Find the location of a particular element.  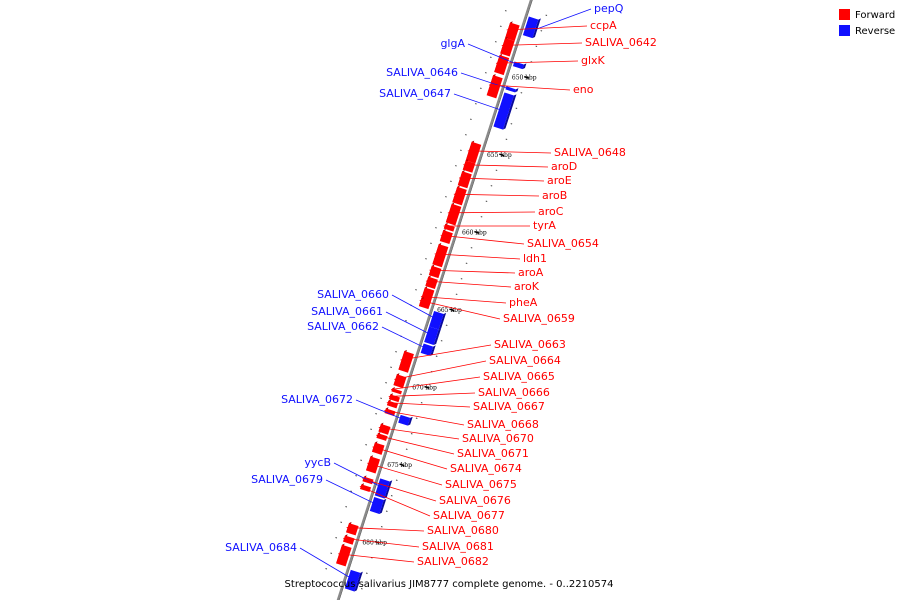

gene-label: SALIVA_0666 is located at coordinates (514, 392).